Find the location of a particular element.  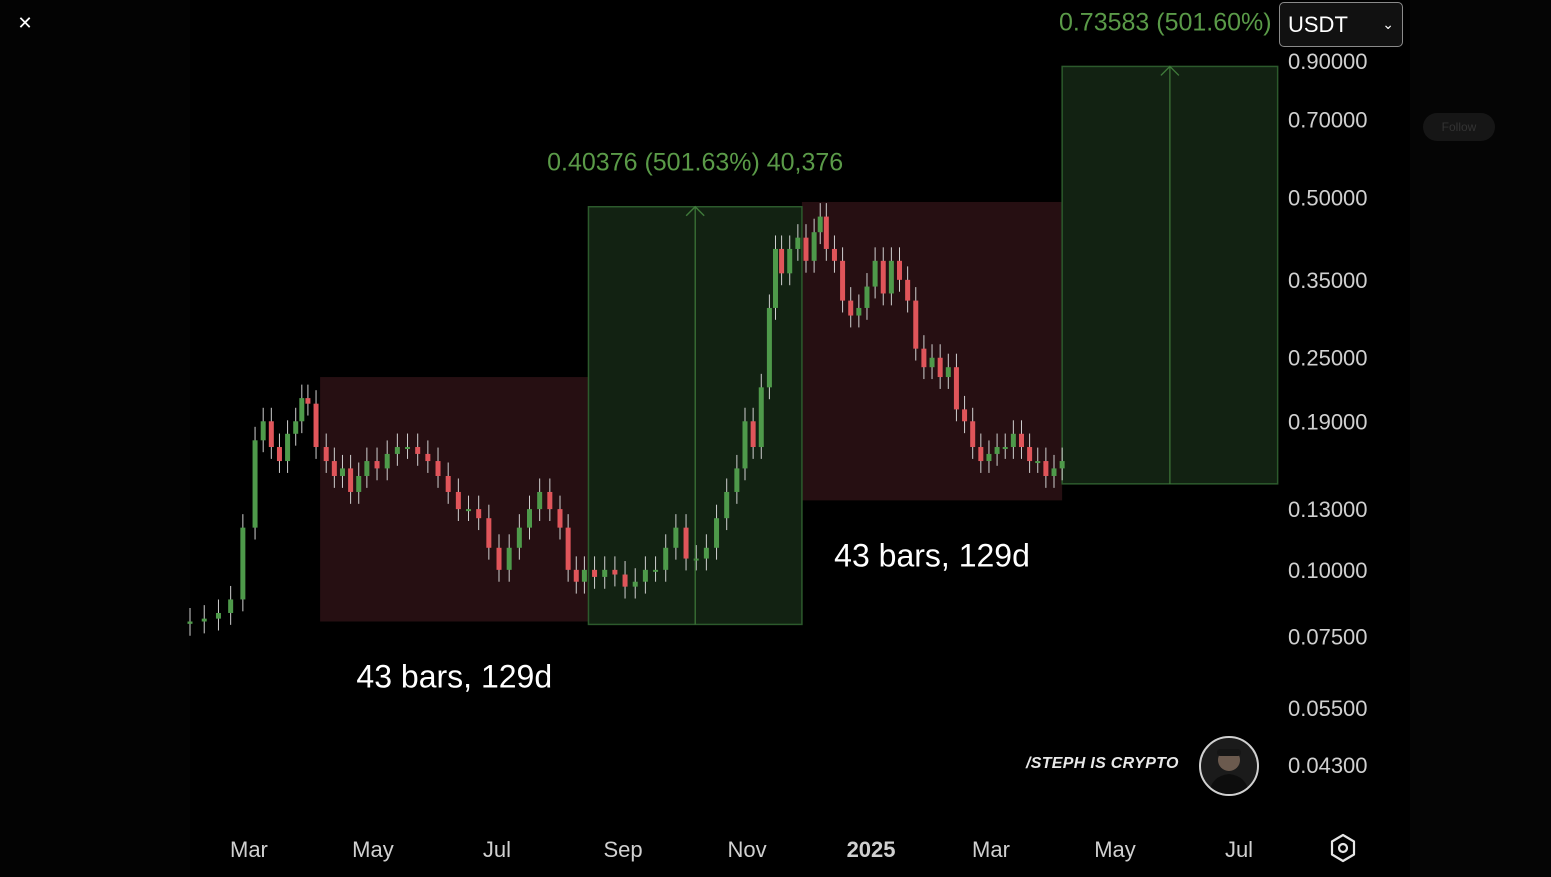

y-tick-label: 0.05500 is located at coordinates (1328, 708).